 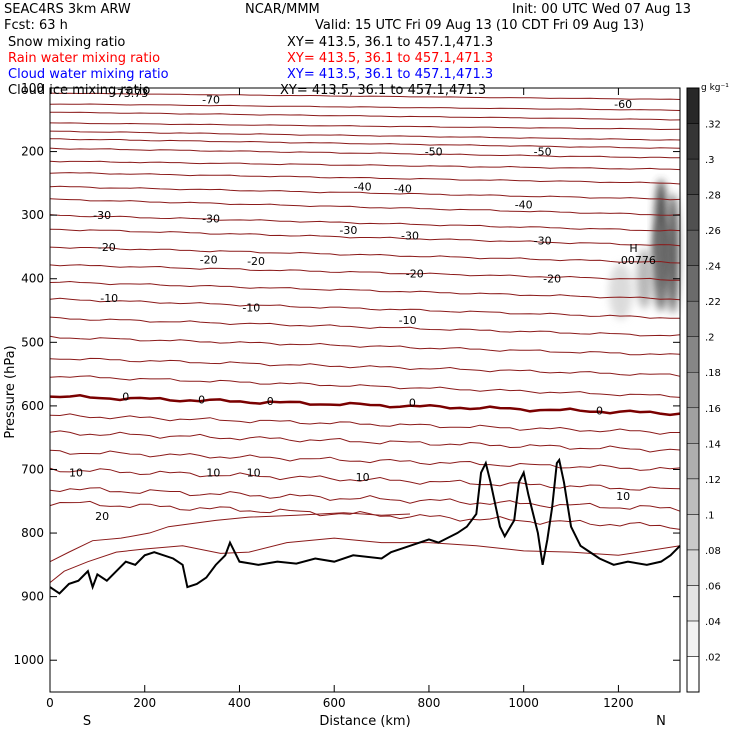 I want to click on colorbar-tick-label: .02, so click(x=713, y=657).